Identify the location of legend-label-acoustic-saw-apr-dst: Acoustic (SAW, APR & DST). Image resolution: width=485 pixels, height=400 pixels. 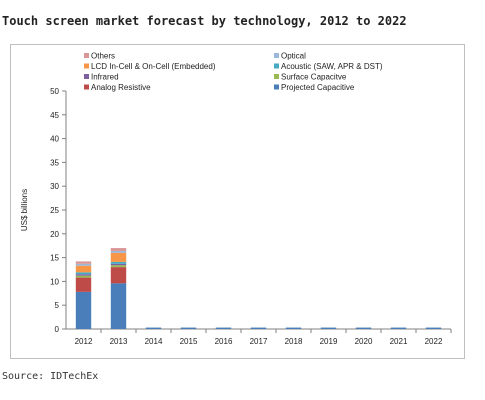
(332, 66).